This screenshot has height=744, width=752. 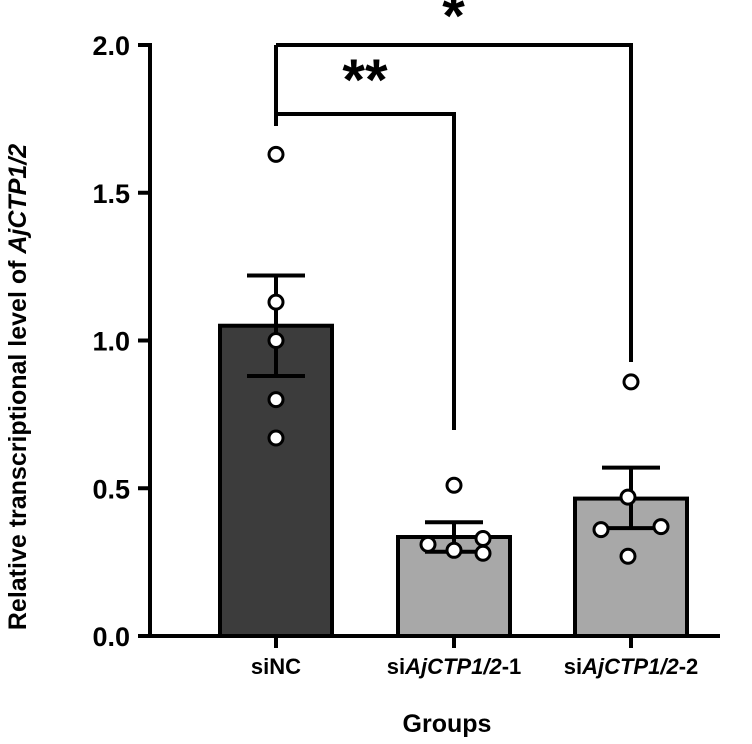 What do you see at coordinates (631, 666) in the screenshot?
I see `x-tick-label: siAjCTP1/2-2` at bounding box center [631, 666].